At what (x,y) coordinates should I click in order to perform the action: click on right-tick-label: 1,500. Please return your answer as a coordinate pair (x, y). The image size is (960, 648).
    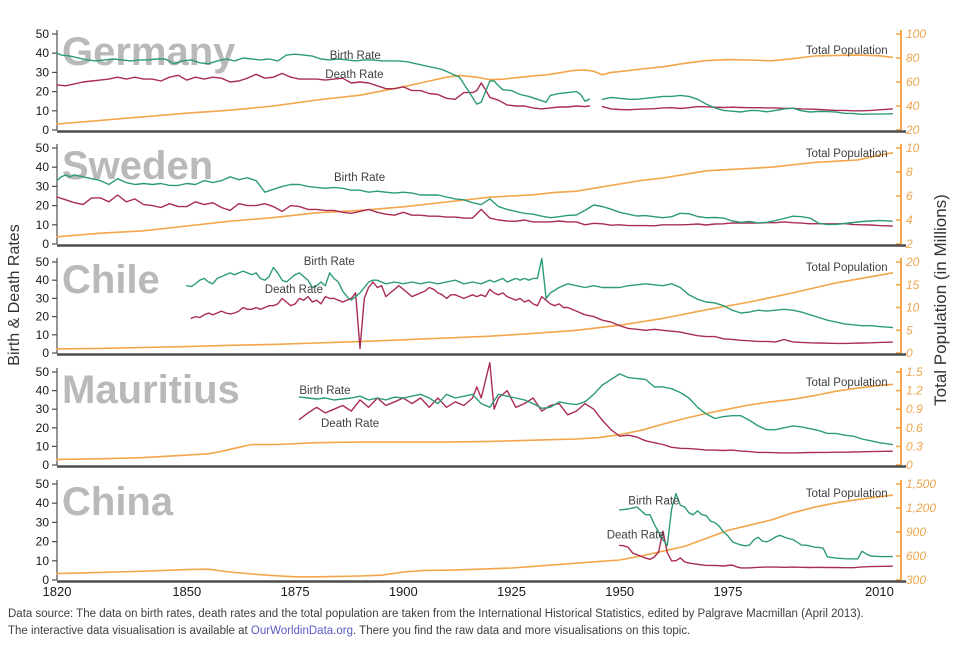
    Looking at the image, I should click on (921, 484).